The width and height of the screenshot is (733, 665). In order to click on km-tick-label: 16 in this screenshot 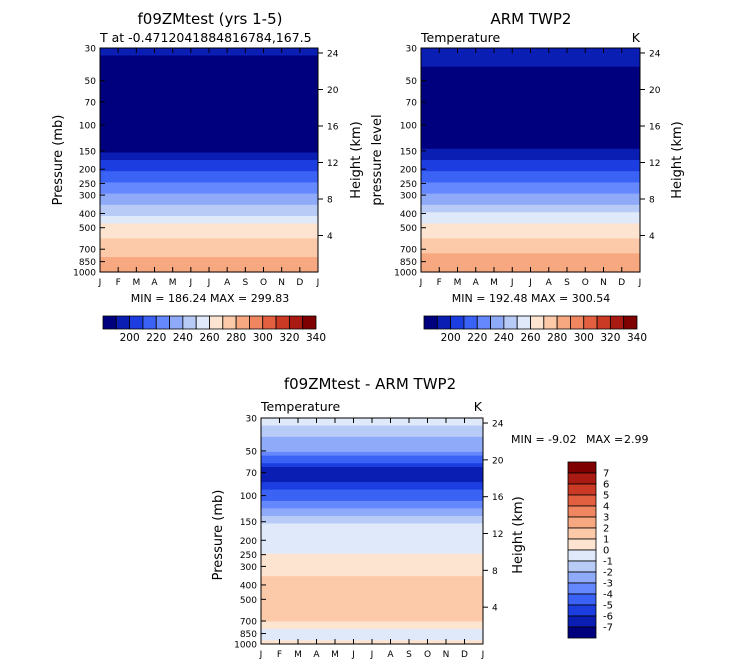, I will do `click(655, 127)`.